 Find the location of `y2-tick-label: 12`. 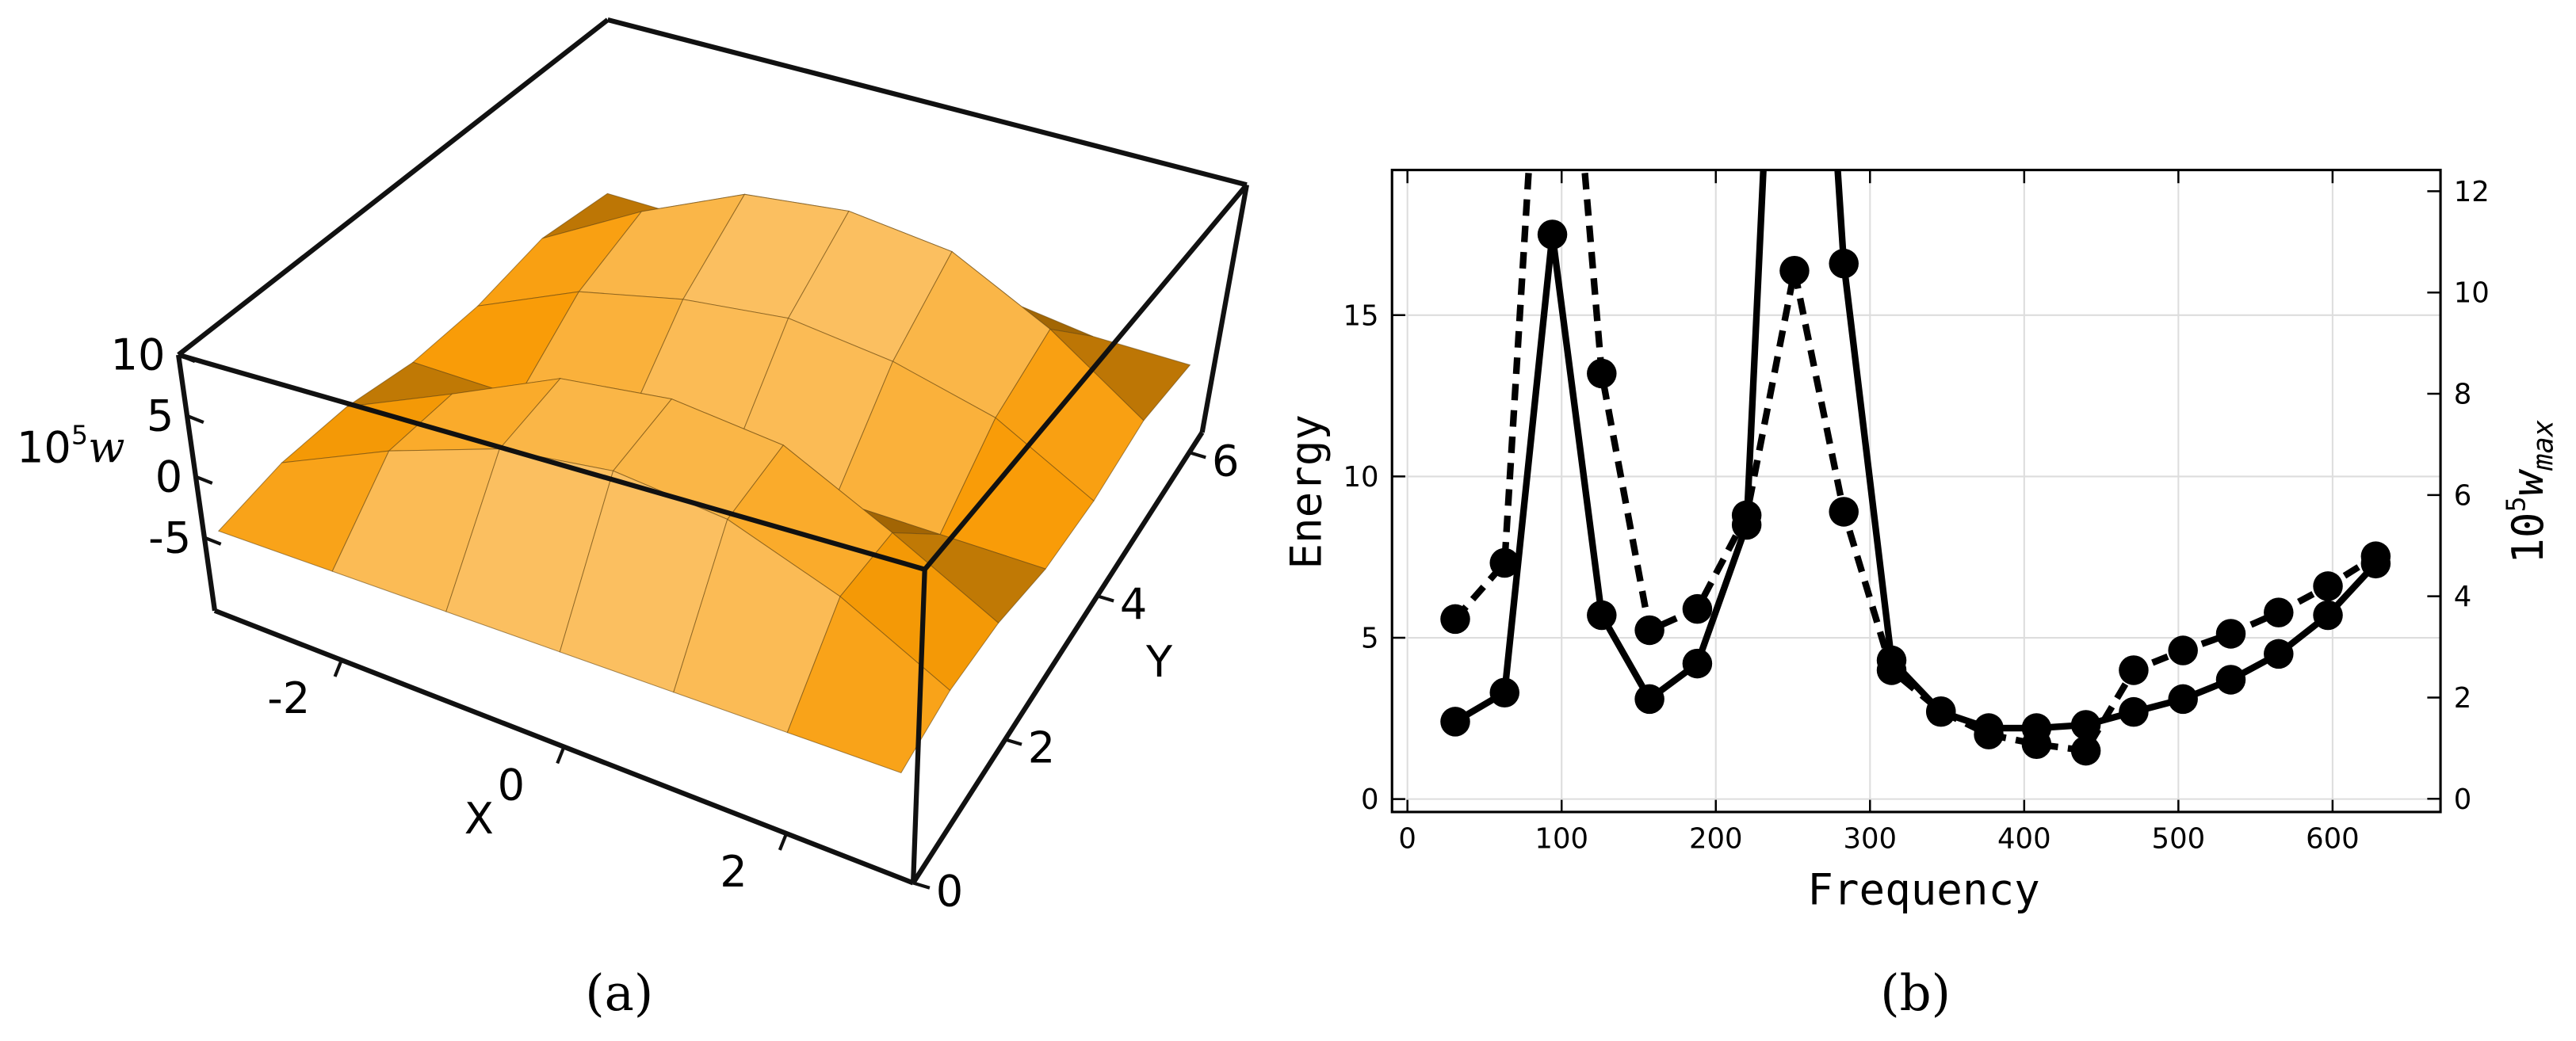

y2-tick-label: 12 is located at coordinates (2472, 192).